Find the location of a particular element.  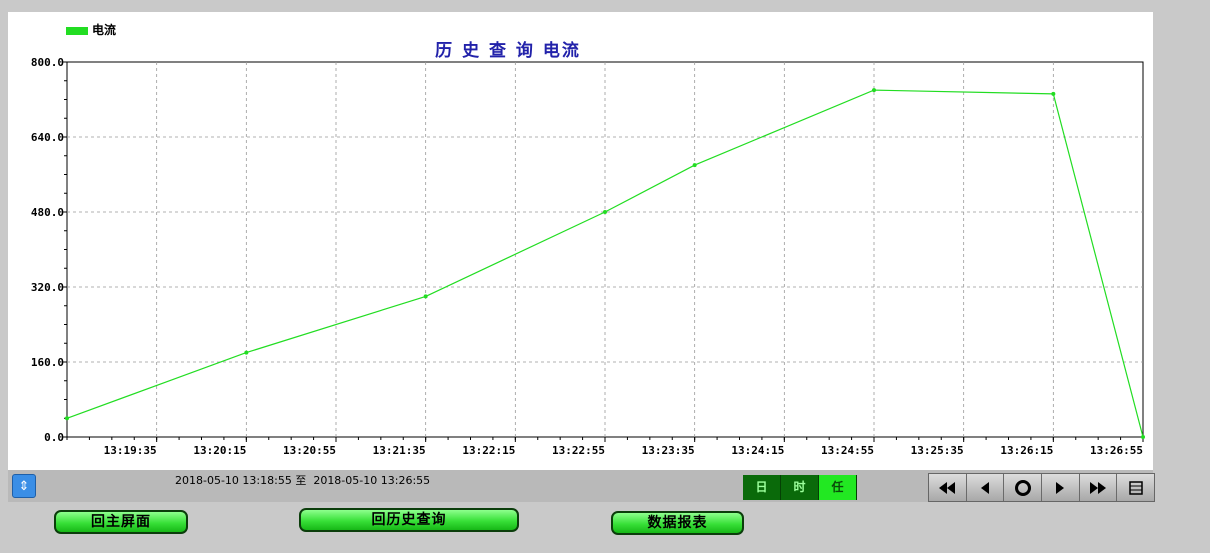

next-icon is located at coordinates (1061, 487).